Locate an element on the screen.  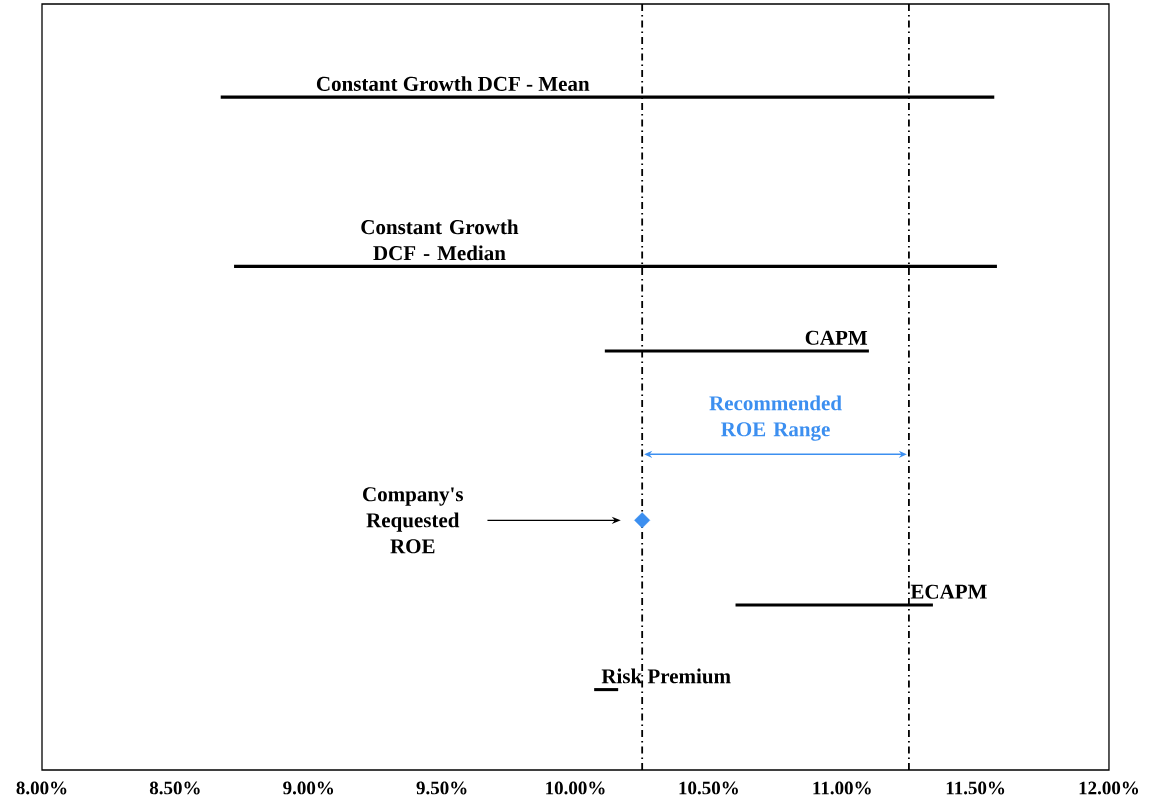
x-tick-label: 10.50% is located at coordinates (708, 788).